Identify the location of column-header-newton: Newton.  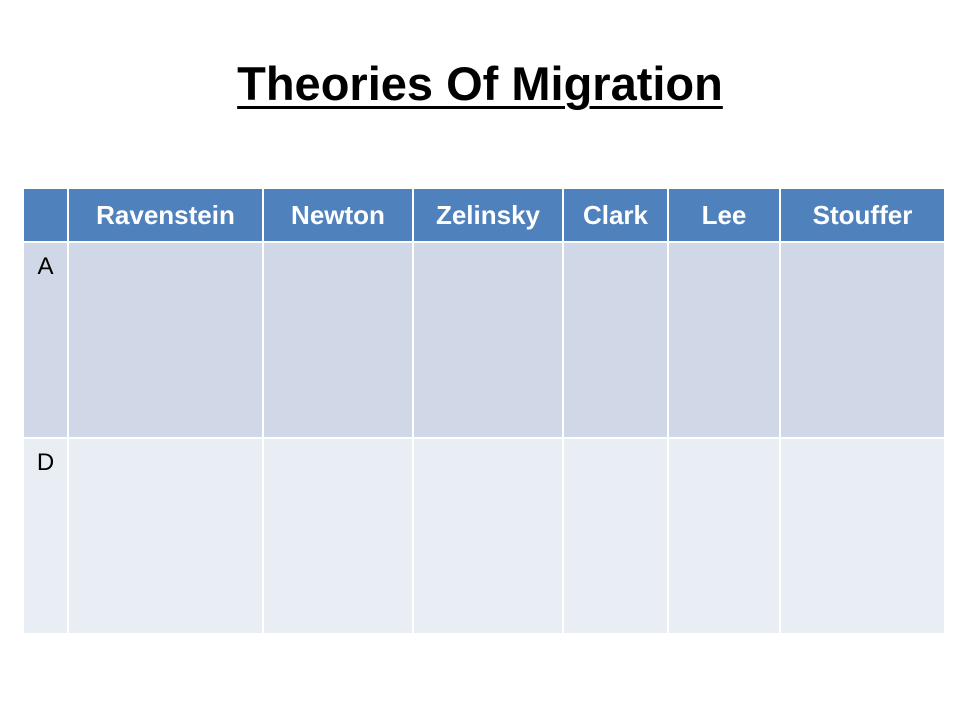
(338, 215).